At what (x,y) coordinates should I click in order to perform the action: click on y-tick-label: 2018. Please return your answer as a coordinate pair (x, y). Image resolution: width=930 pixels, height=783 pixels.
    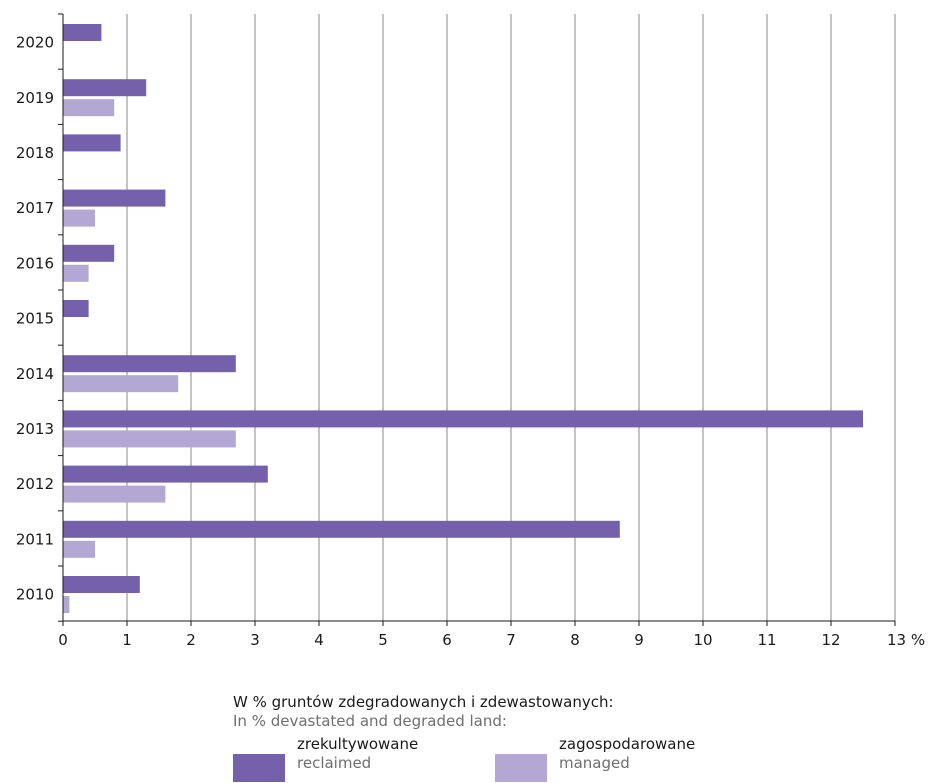
    Looking at the image, I should click on (35, 153).